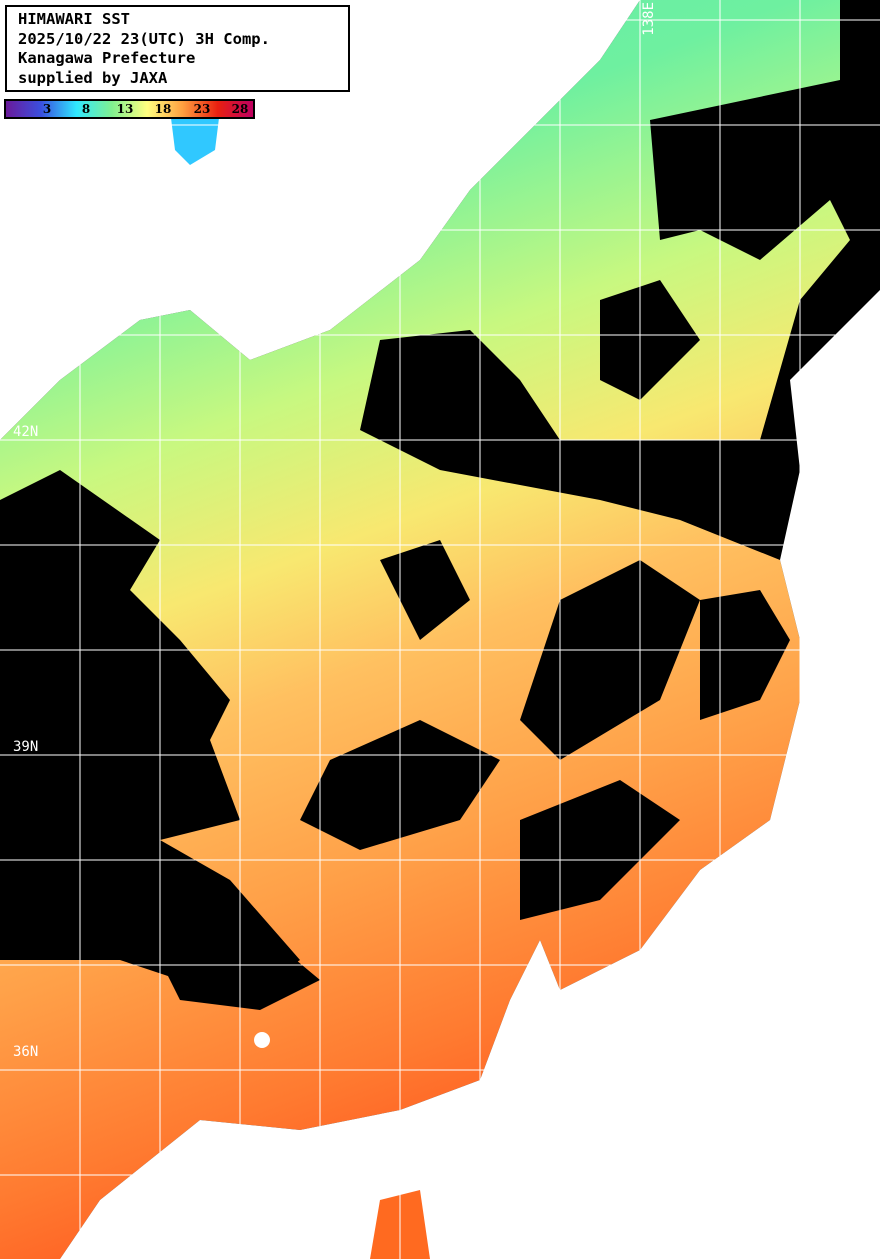 Image resolution: width=880 pixels, height=1259 pixels. What do you see at coordinates (86, 109) in the screenshot?
I see `colorbar-tick: 8` at bounding box center [86, 109].